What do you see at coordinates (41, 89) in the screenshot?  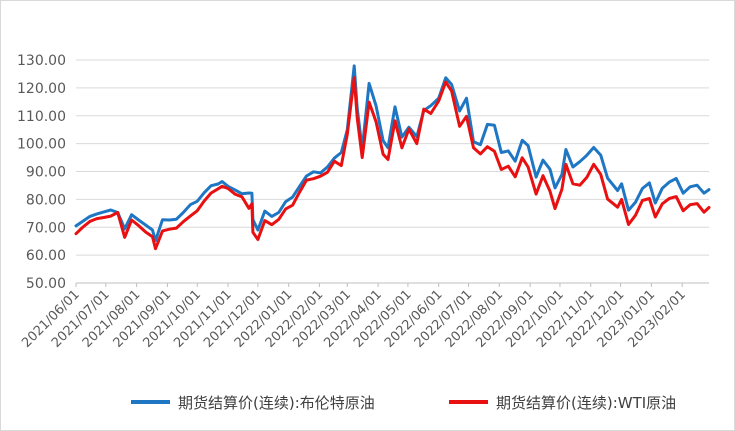 I see `y-tick-label: 120.00` at bounding box center [41, 89].